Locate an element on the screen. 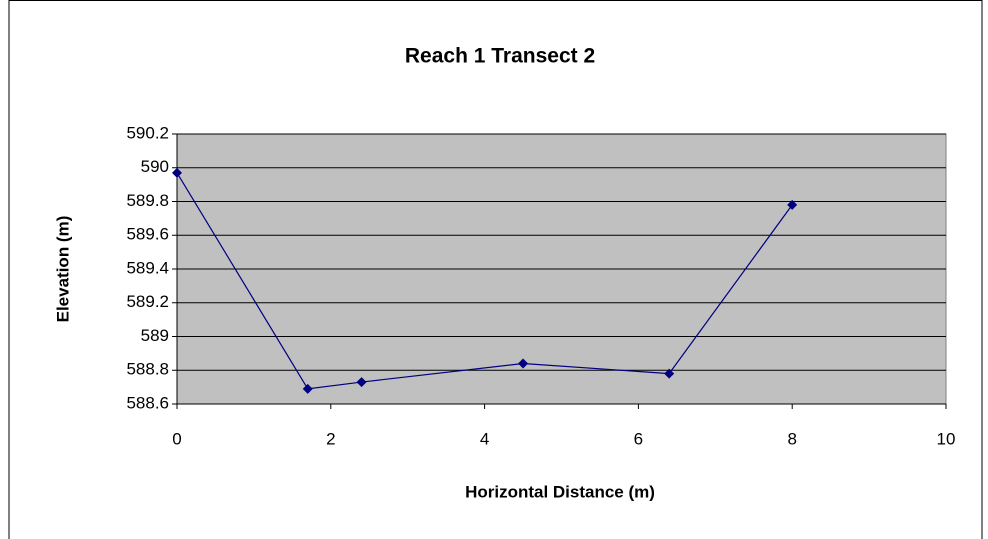 The height and width of the screenshot is (539, 988). x-tick-label: 2 is located at coordinates (330, 438).